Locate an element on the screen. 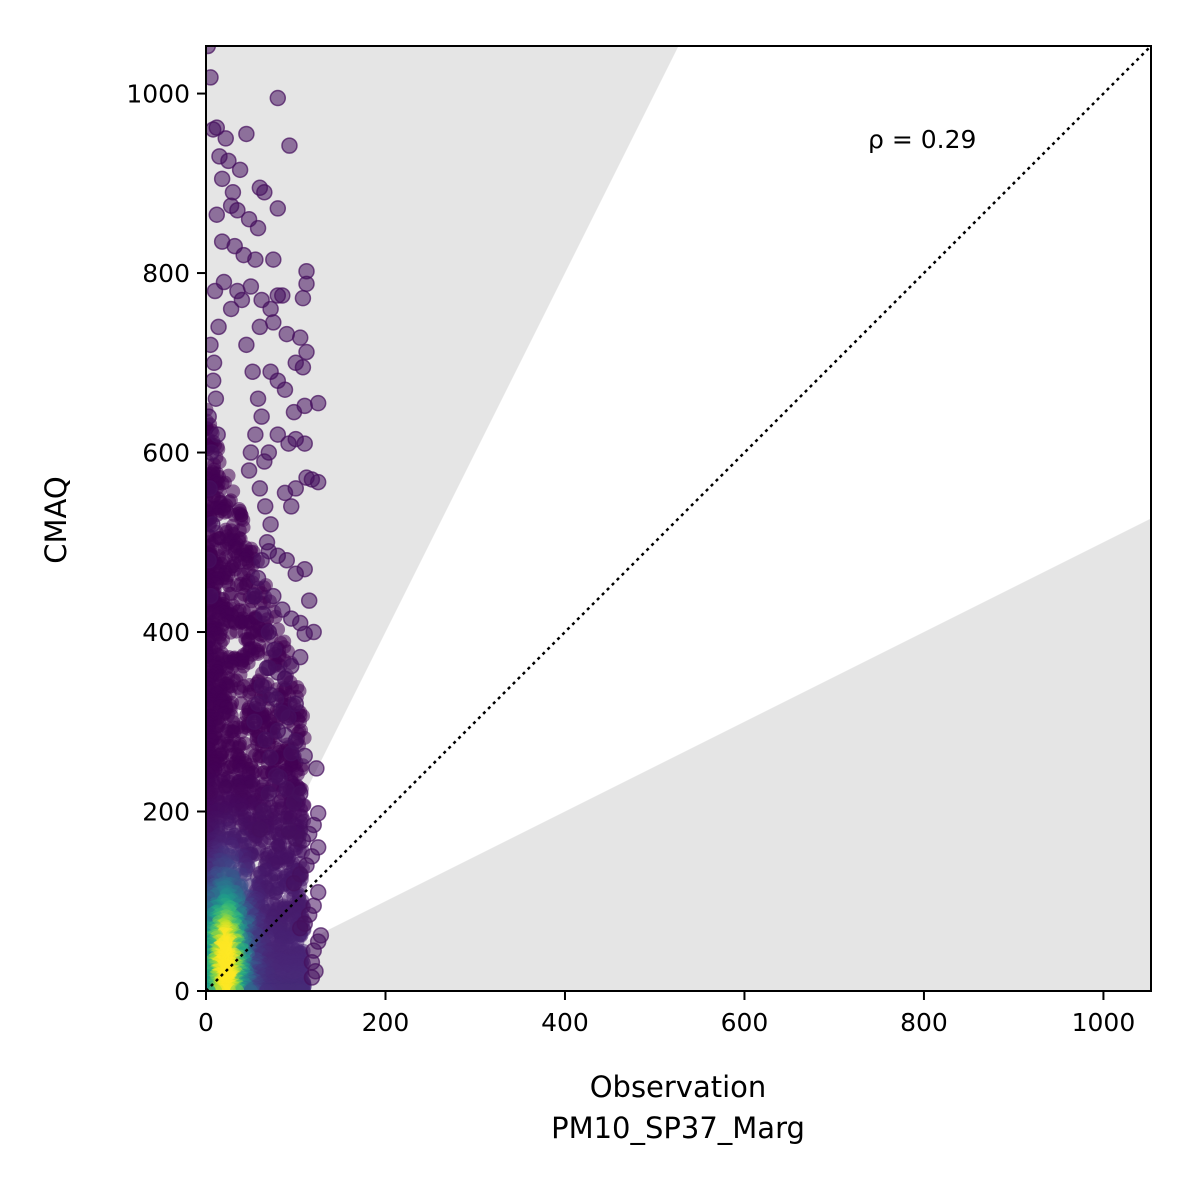  y-tick-label: 800 is located at coordinates (166, 273).